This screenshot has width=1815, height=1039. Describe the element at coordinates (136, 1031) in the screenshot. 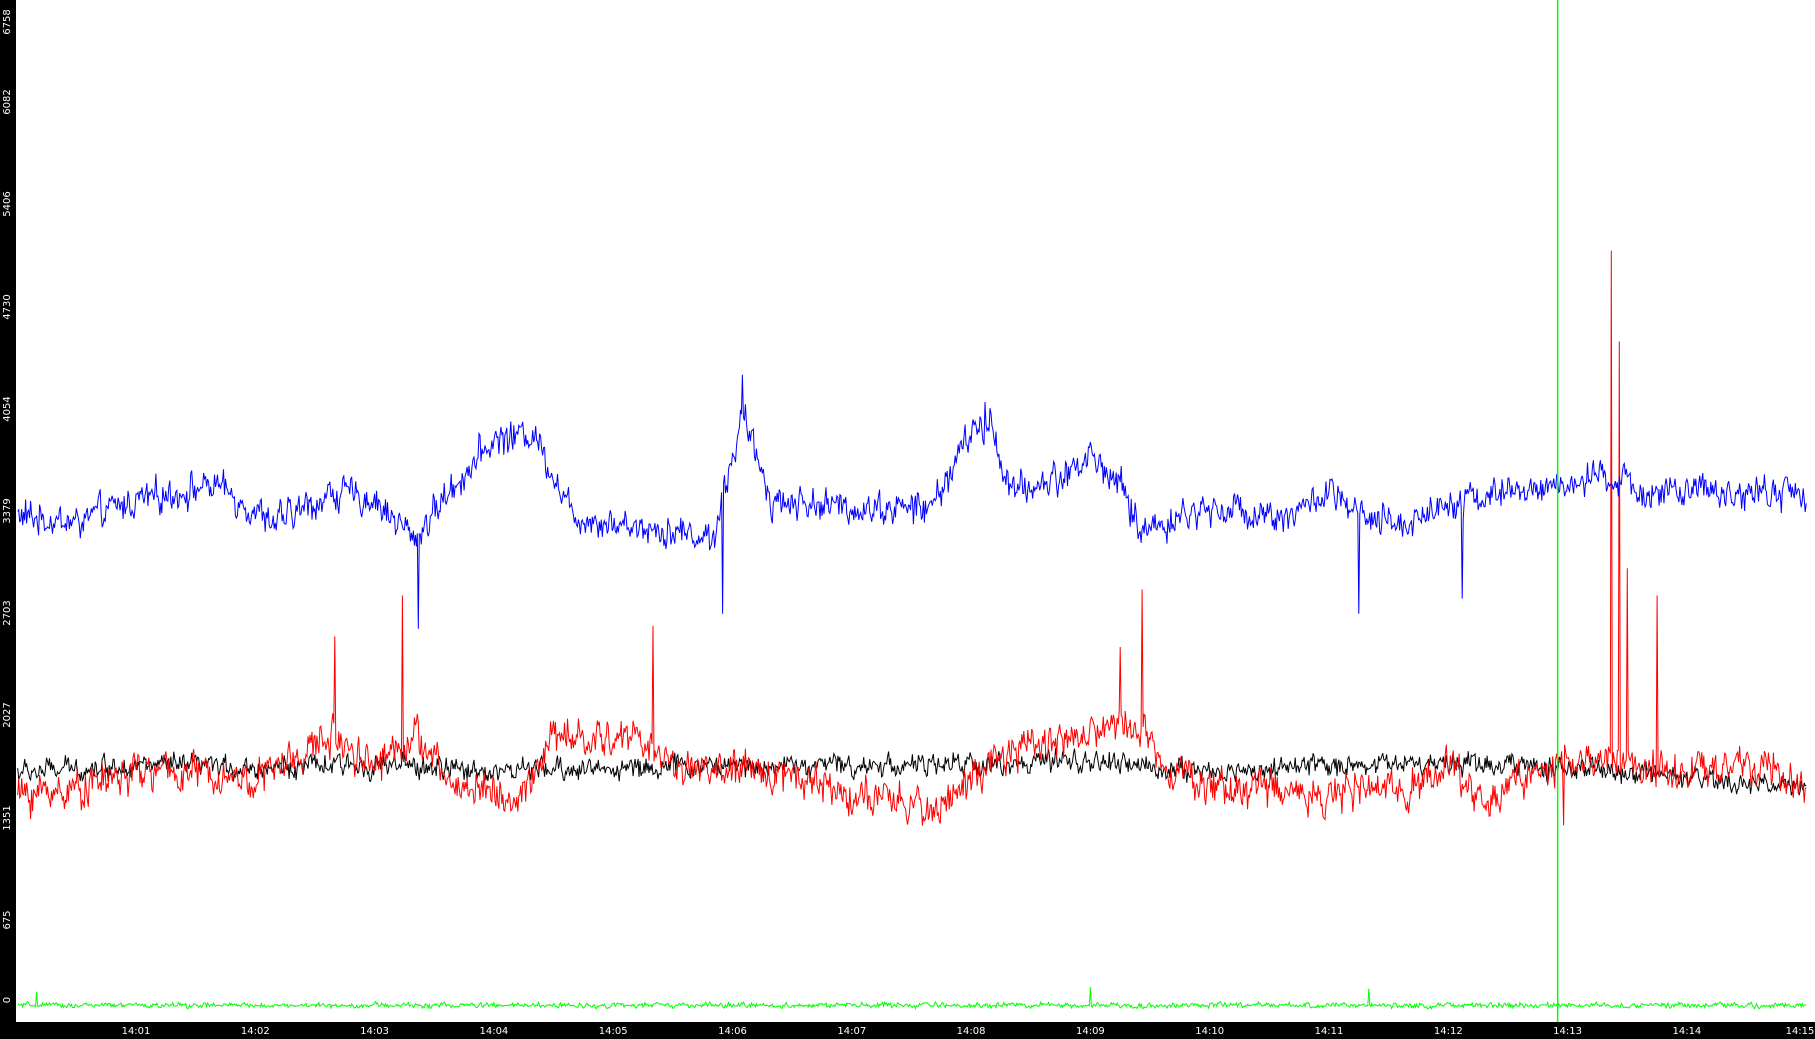

I see `x-tick-label: 14:01` at that location.